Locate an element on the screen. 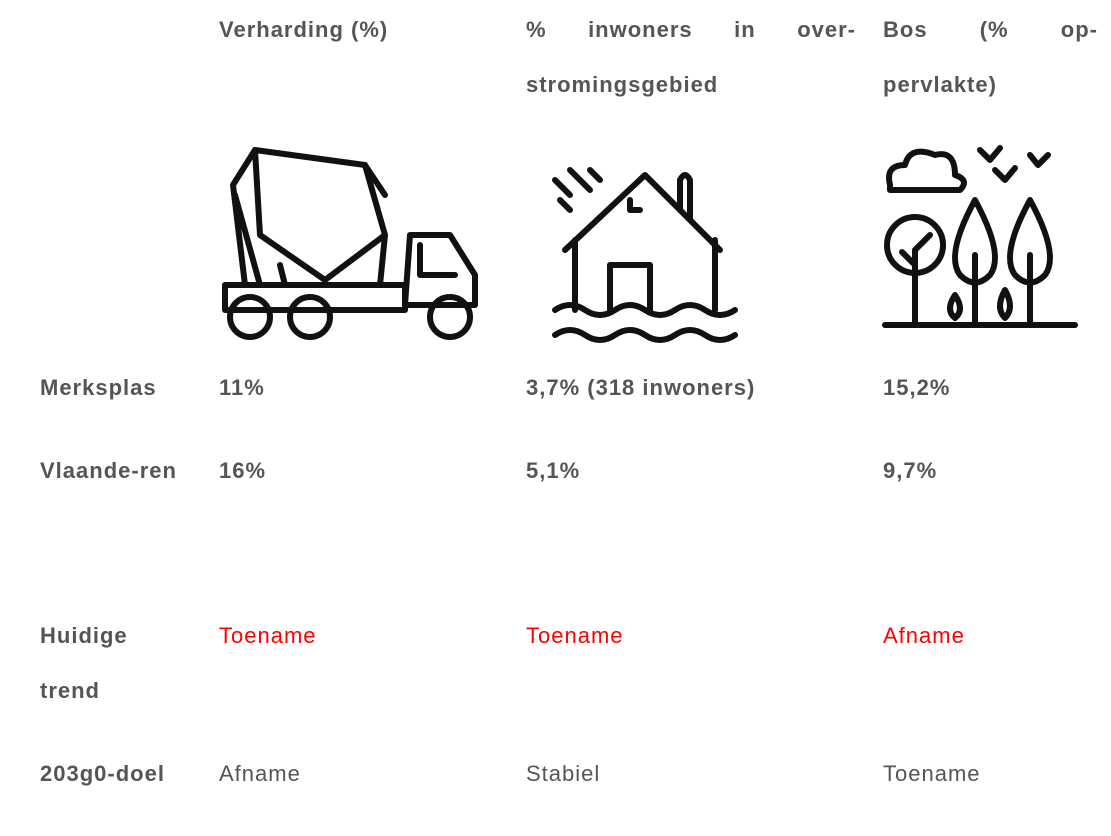 The width and height of the screenshot is (1111, 836). cell-value: 11% is located at coordinates (242, 387).